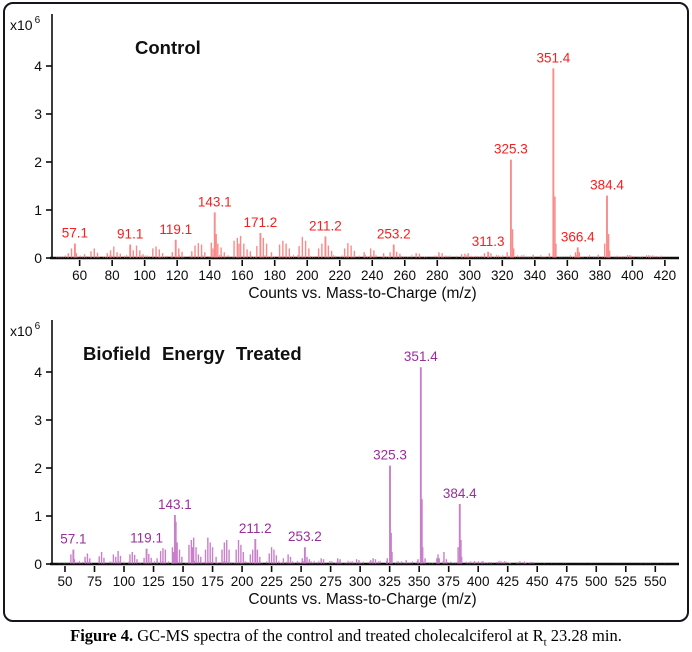 The height and width of the screenshot is (652, 692). I want to click on x-axis-tick-label: 380, so click(600, 275).